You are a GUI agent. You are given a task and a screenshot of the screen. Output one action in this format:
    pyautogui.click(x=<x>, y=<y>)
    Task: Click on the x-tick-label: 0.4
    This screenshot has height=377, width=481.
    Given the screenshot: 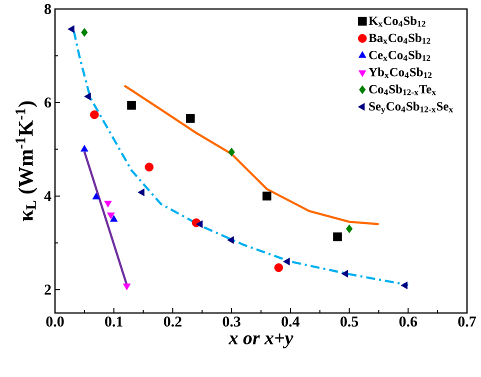 What is the action you would take?
    pyautogui.click(x=291, y=321)
    